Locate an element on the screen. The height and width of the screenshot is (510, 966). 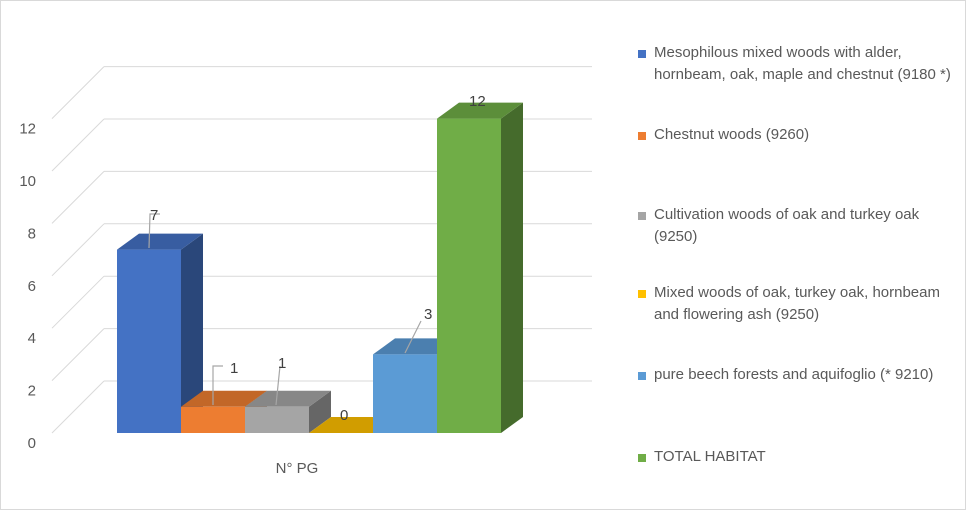
legend-item: TOTAL HABITAT is located at coordinates (798, 457).